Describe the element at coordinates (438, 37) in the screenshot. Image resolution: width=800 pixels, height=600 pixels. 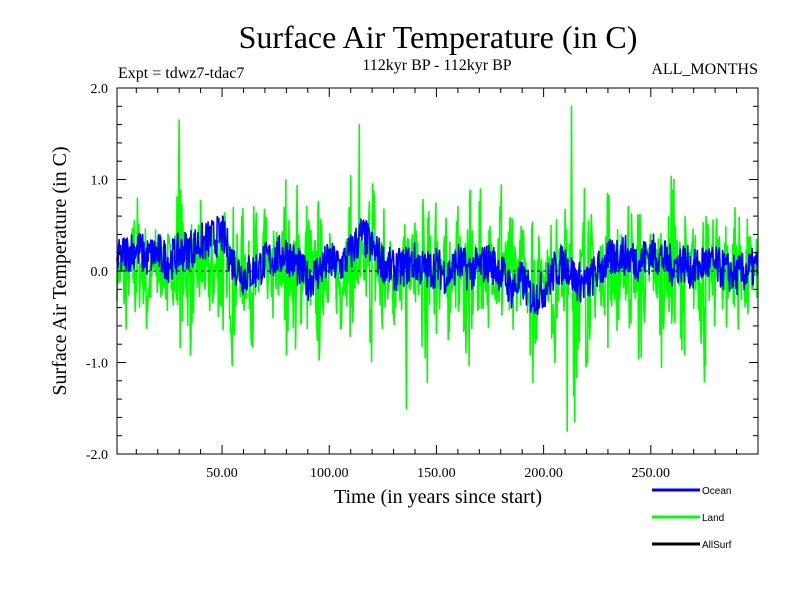
I see `chart-title: Surface Air Temperature (in C)` at that location.